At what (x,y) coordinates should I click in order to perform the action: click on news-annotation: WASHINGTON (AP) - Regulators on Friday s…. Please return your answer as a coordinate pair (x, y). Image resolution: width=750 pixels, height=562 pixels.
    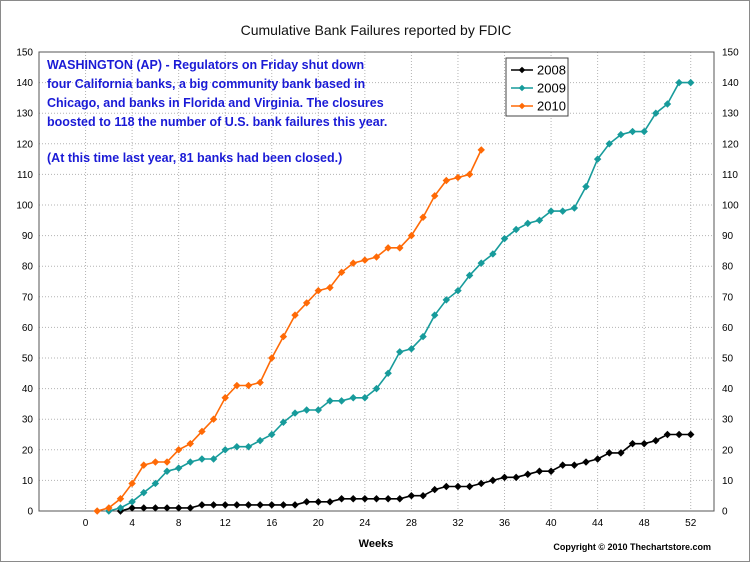
    Looking at the image, I should click on (217, 111).